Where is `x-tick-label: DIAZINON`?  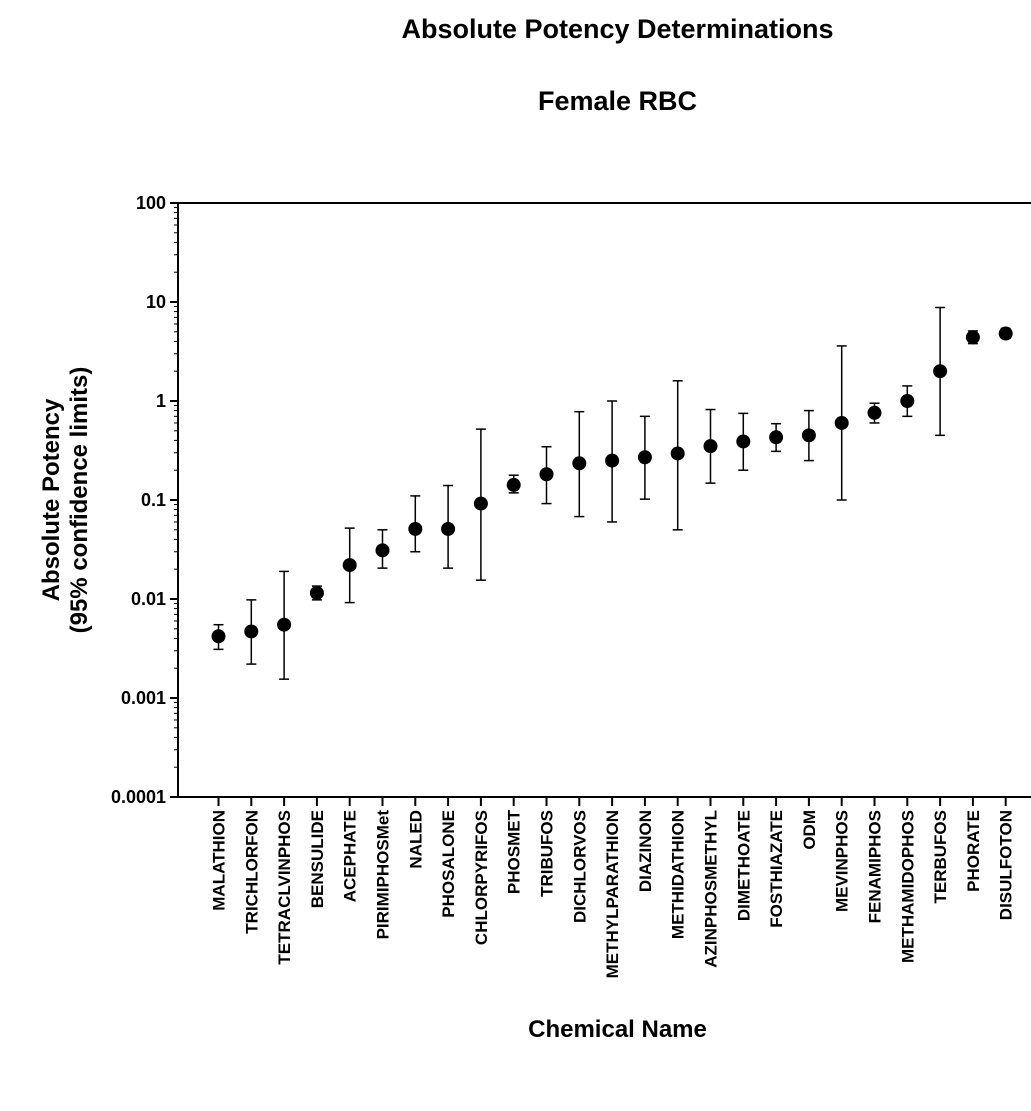 x-tick-label: DIAZINON is located at coordinates (645, 851).